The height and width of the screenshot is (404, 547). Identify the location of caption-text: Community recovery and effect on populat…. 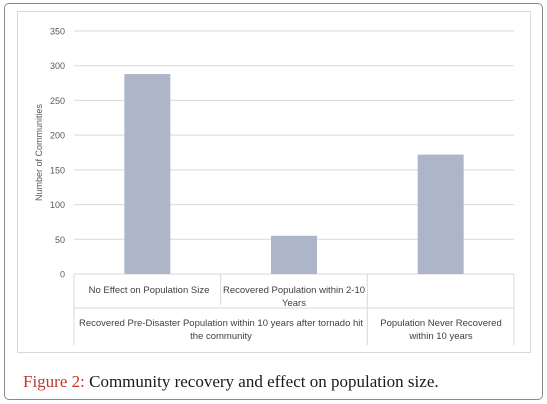
(261, 381).